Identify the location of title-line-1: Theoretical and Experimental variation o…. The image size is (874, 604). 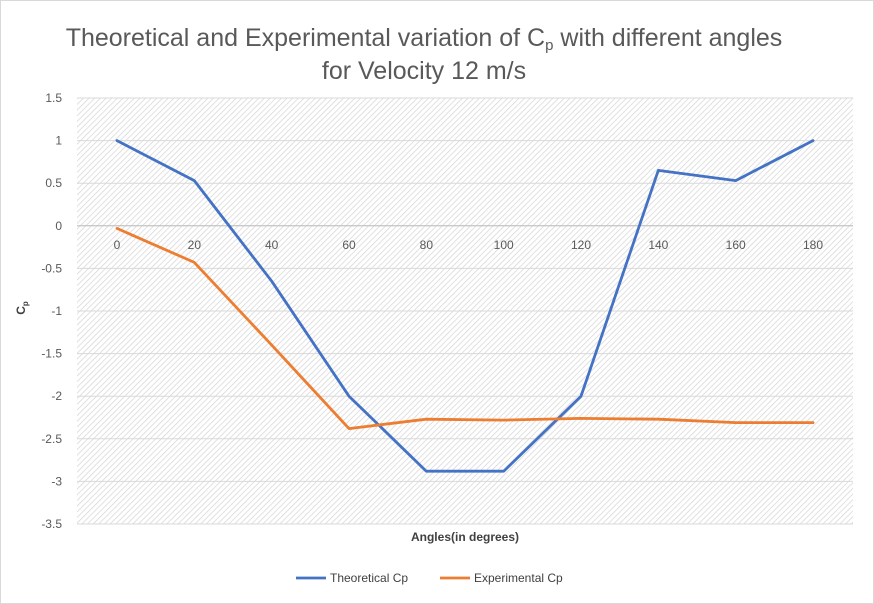
(424, 39).